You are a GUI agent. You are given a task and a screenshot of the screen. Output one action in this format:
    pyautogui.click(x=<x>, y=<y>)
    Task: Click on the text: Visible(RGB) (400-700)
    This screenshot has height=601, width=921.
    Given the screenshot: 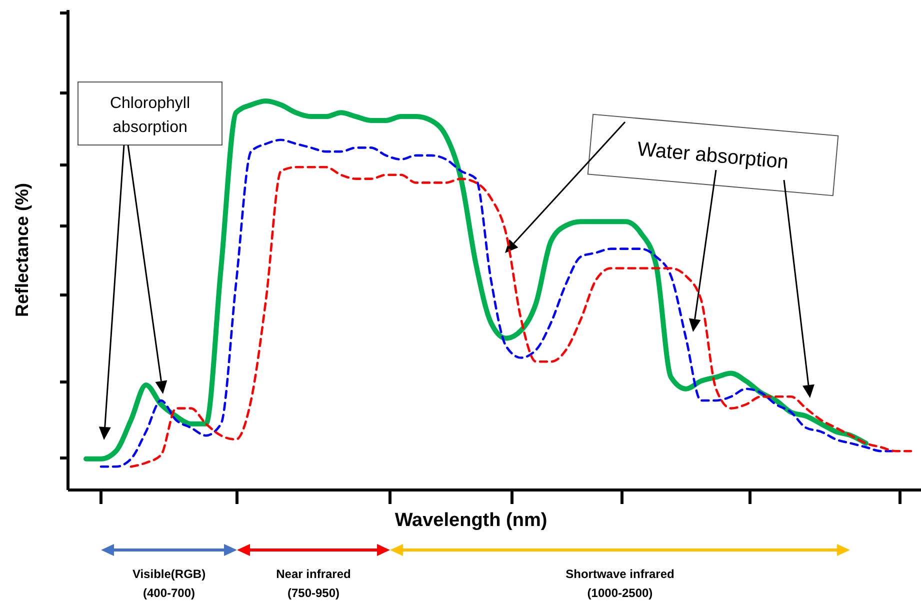 What is the action you would take?
    pyautogui.click(x=169, y=583)
    